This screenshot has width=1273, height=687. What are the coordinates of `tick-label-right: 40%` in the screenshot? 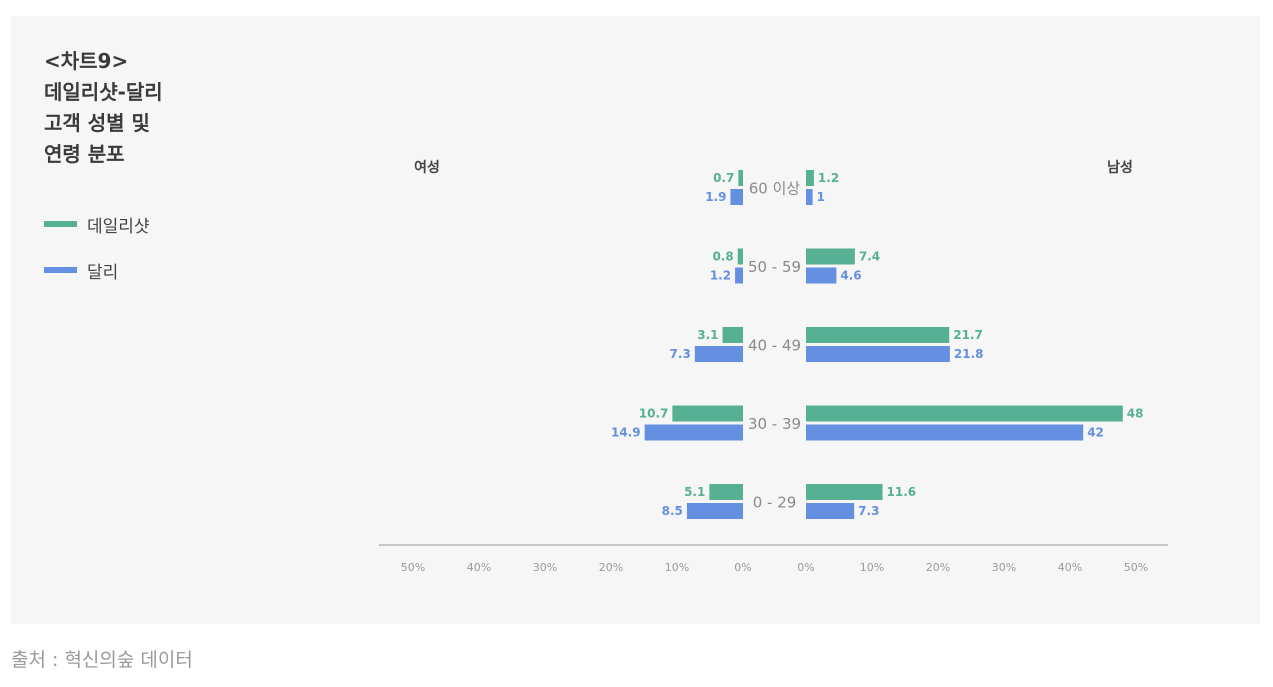 It's located at (1070, 567).